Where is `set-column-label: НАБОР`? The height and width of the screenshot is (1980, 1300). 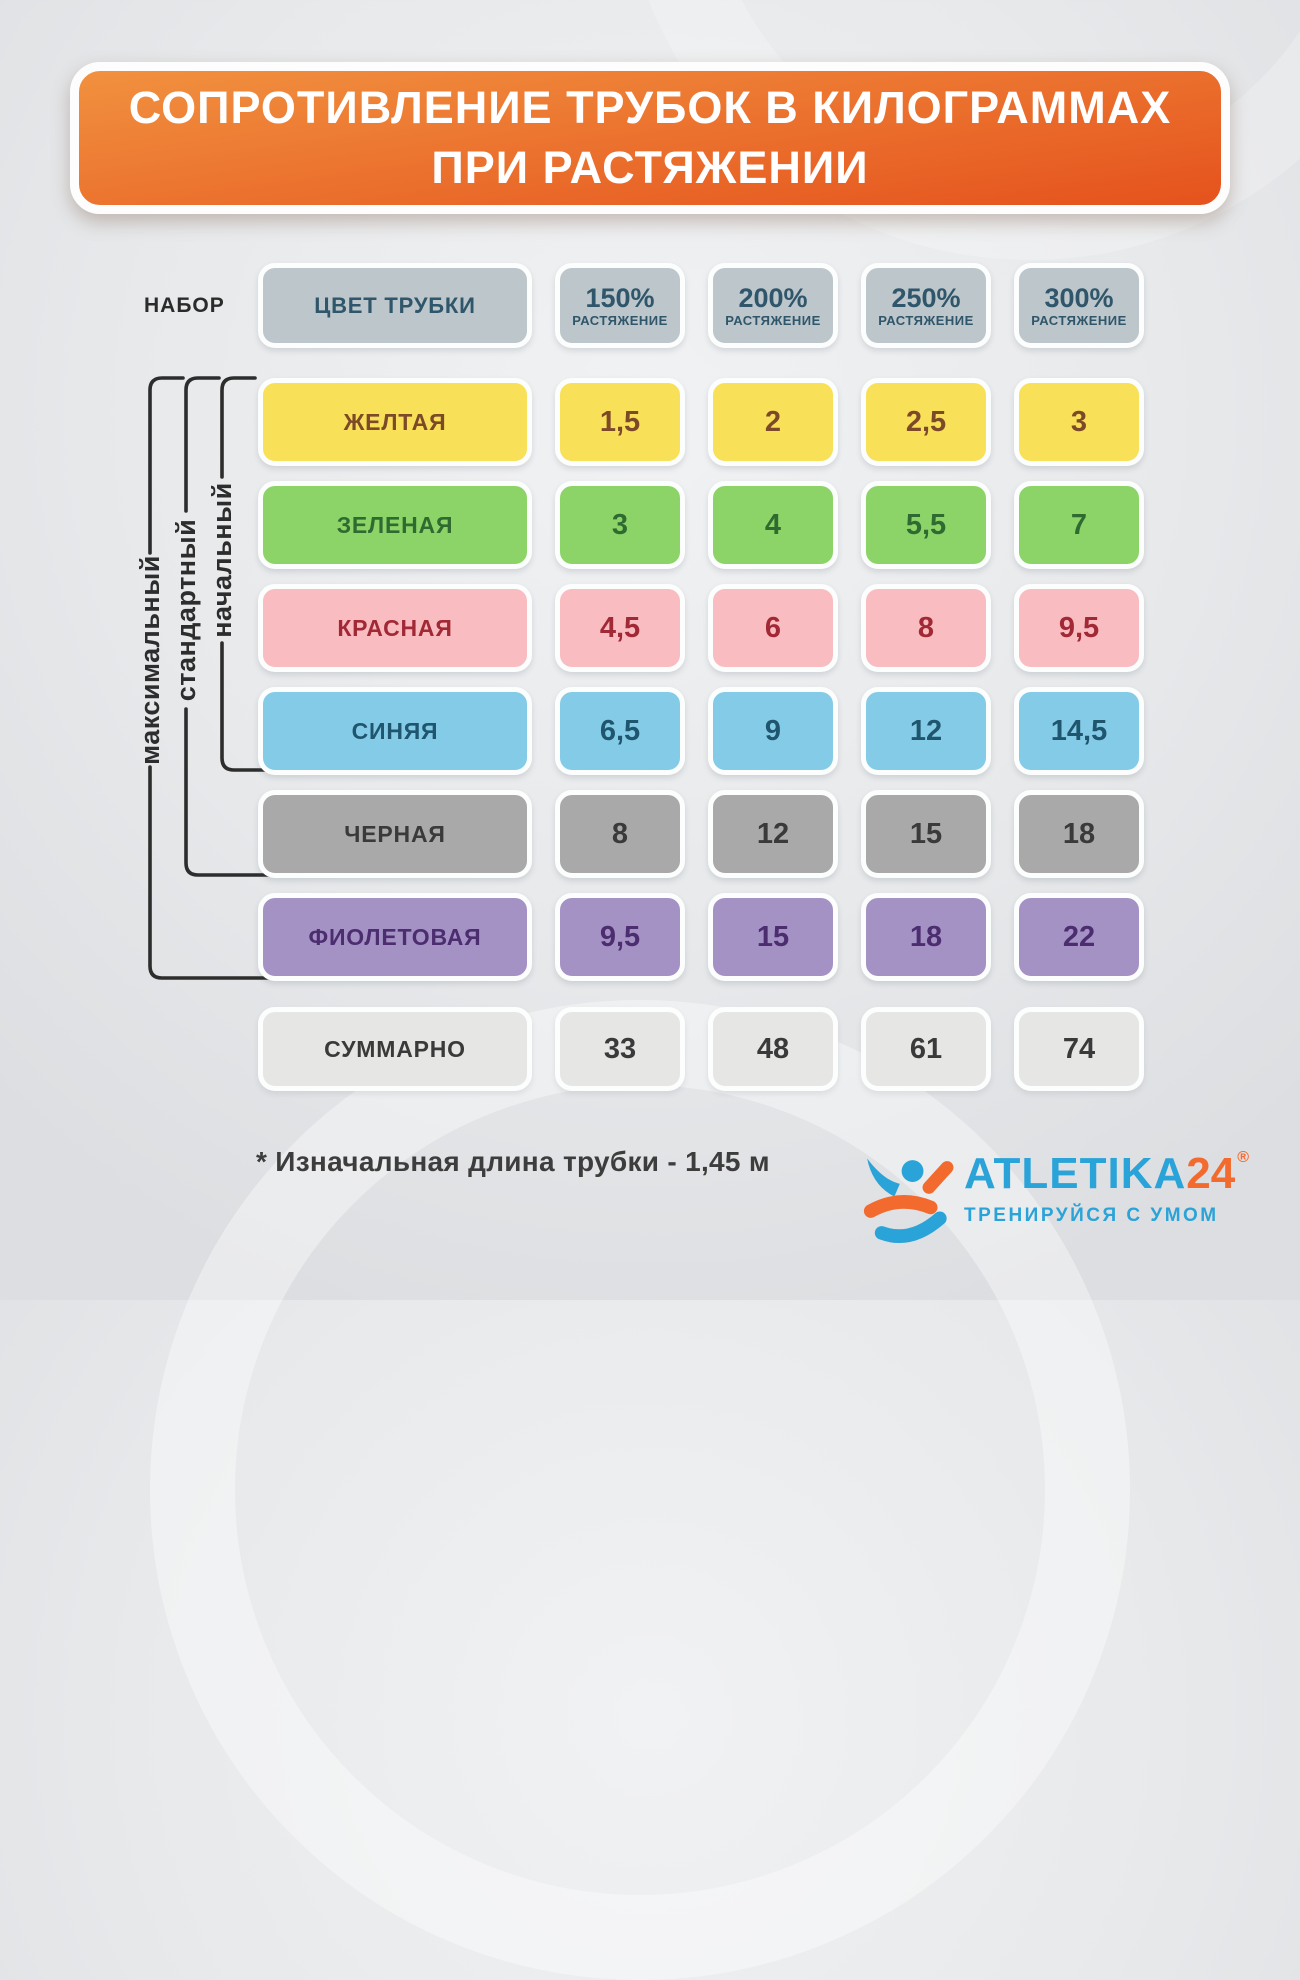 set-column-label: НАБОР is located at coordinates (184, 305).